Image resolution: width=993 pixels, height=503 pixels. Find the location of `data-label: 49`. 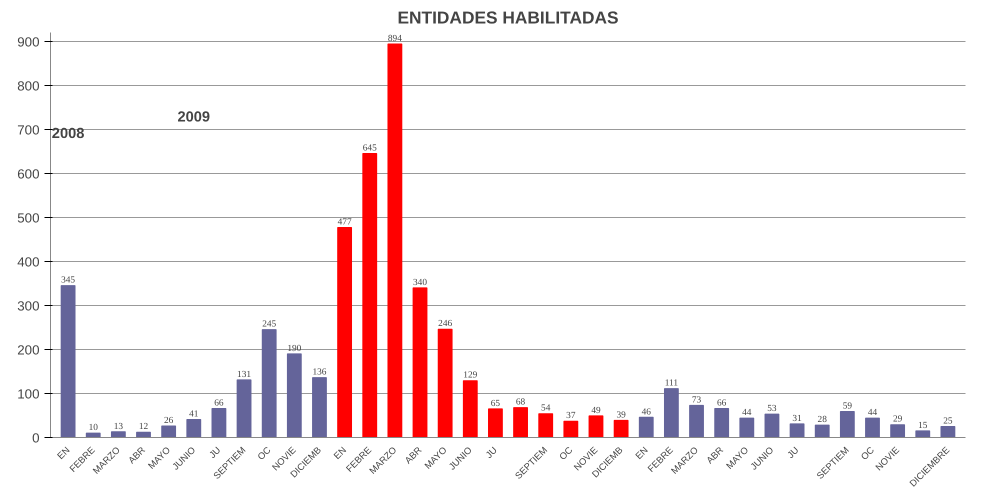

data-label: 49 is located at coordinates (596, 411).